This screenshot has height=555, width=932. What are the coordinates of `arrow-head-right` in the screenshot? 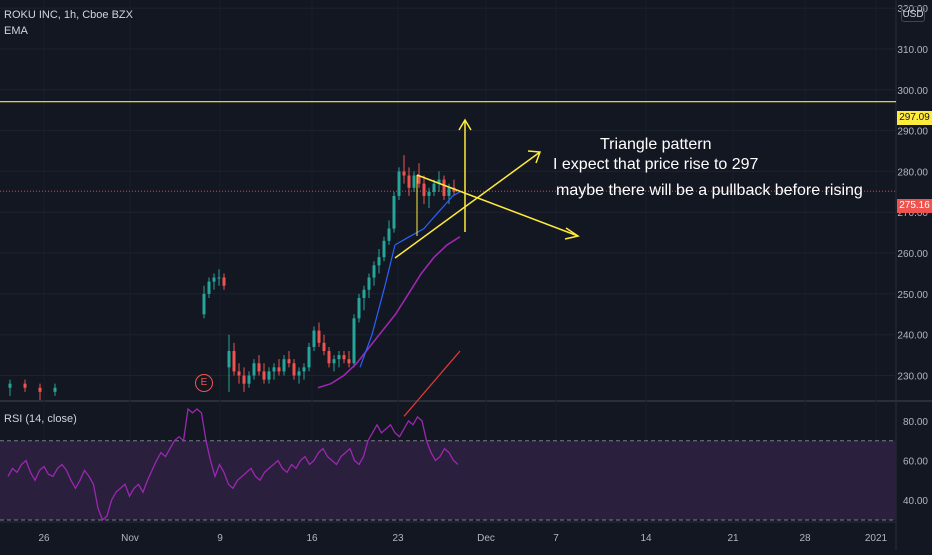 It's located at (572, 233).